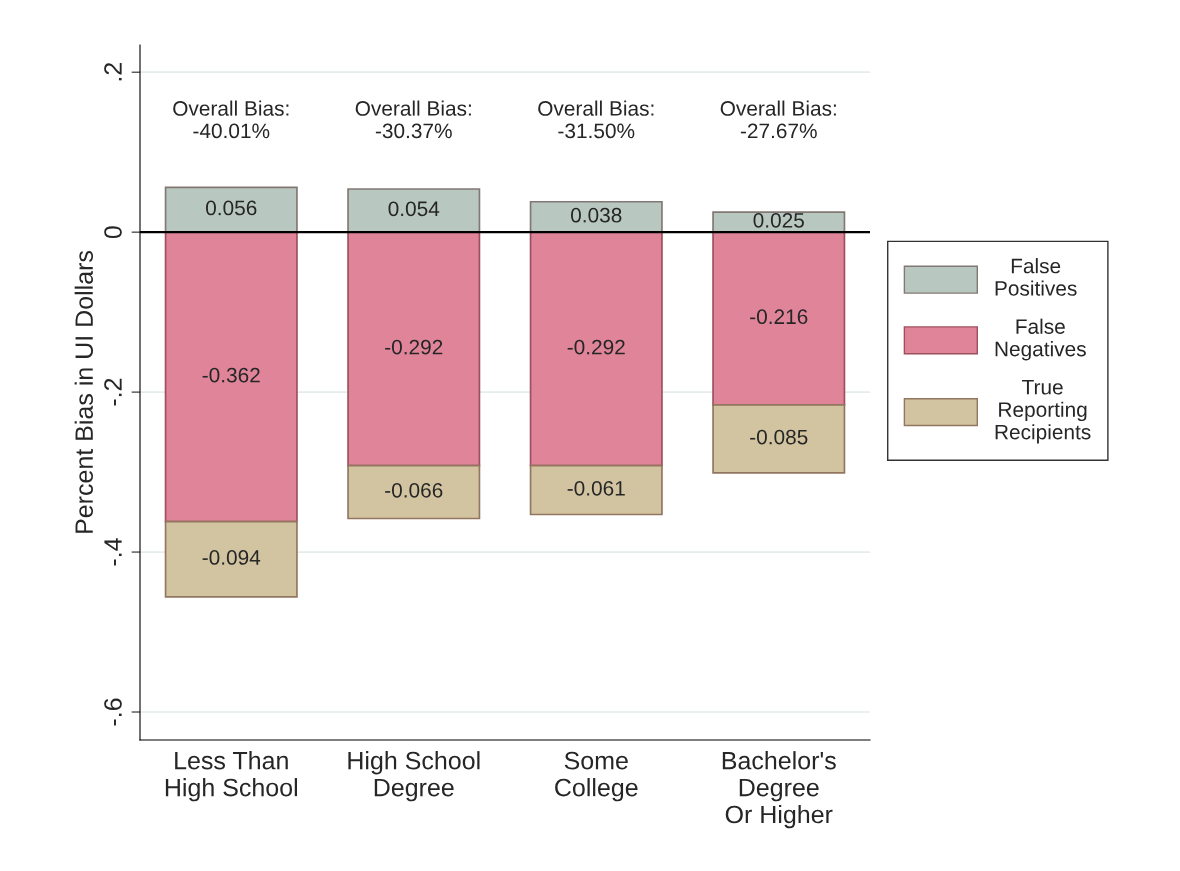  What do you see at coordinates (414, 776) in the screenshot?
I see `x-tick-label: High School Degree` at bounding box center [414, 776].